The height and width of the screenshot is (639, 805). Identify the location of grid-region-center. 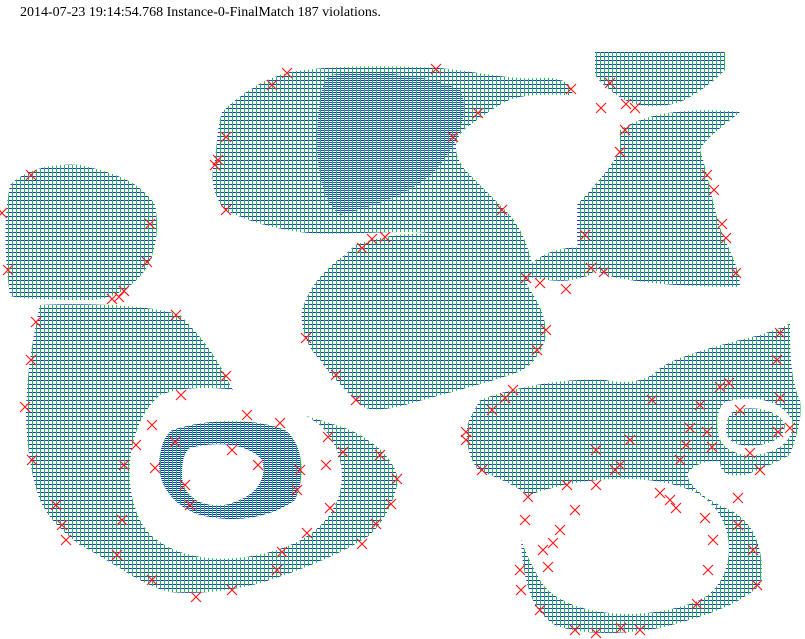
(423, 321).